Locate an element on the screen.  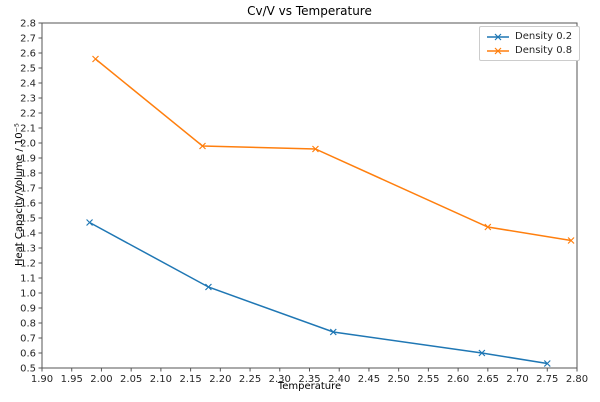
svg-text: 2.75 is located at coordinates (547, 379).